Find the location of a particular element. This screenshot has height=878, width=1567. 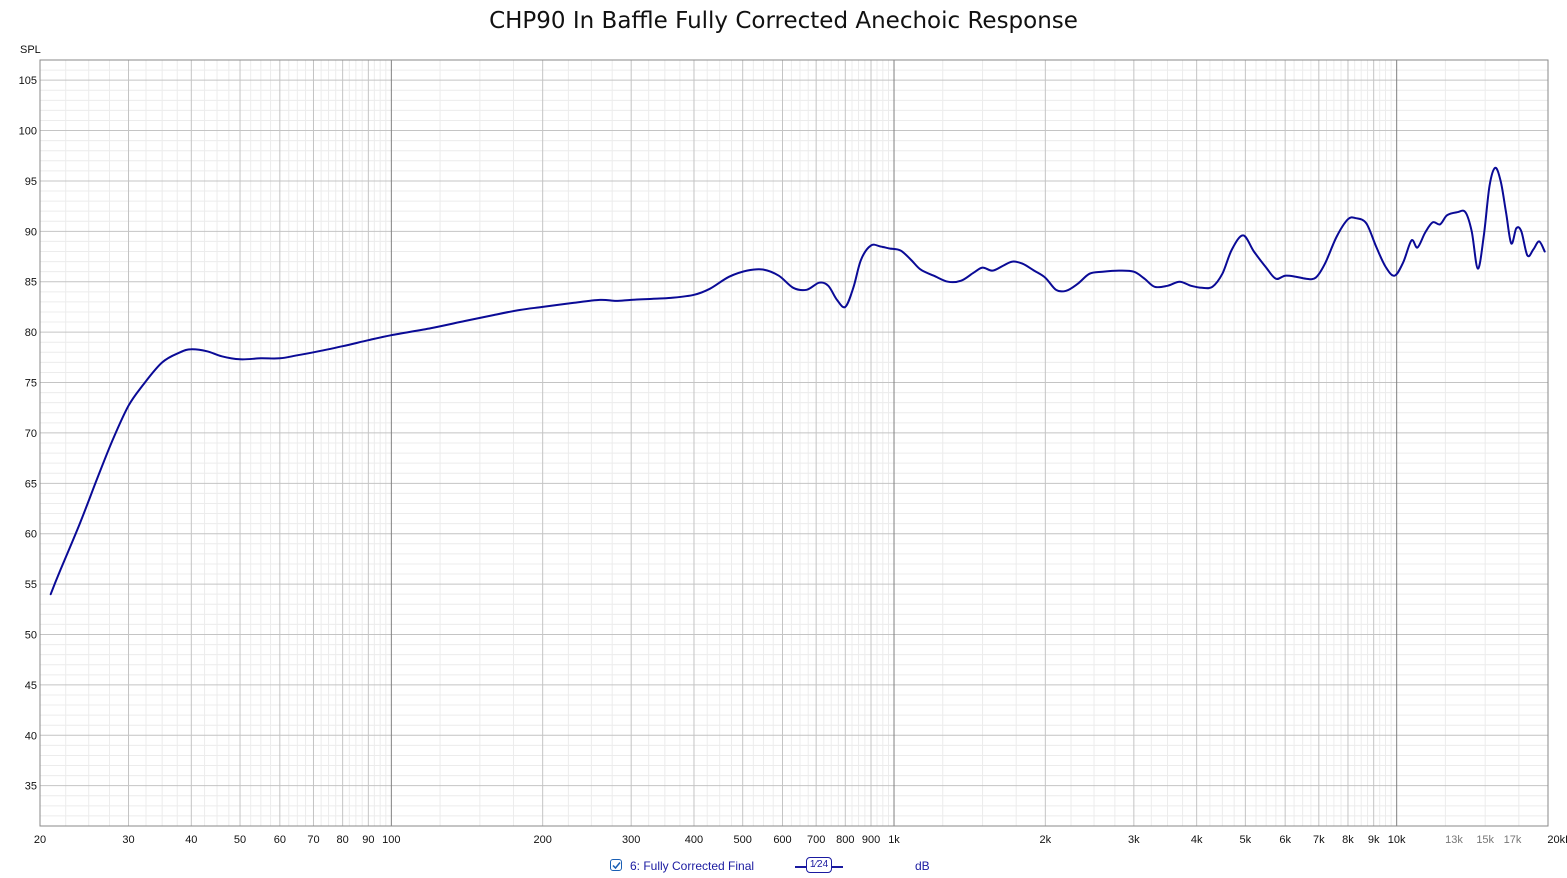

x-tick-label: 15k is located at coordinates (1485, 840).